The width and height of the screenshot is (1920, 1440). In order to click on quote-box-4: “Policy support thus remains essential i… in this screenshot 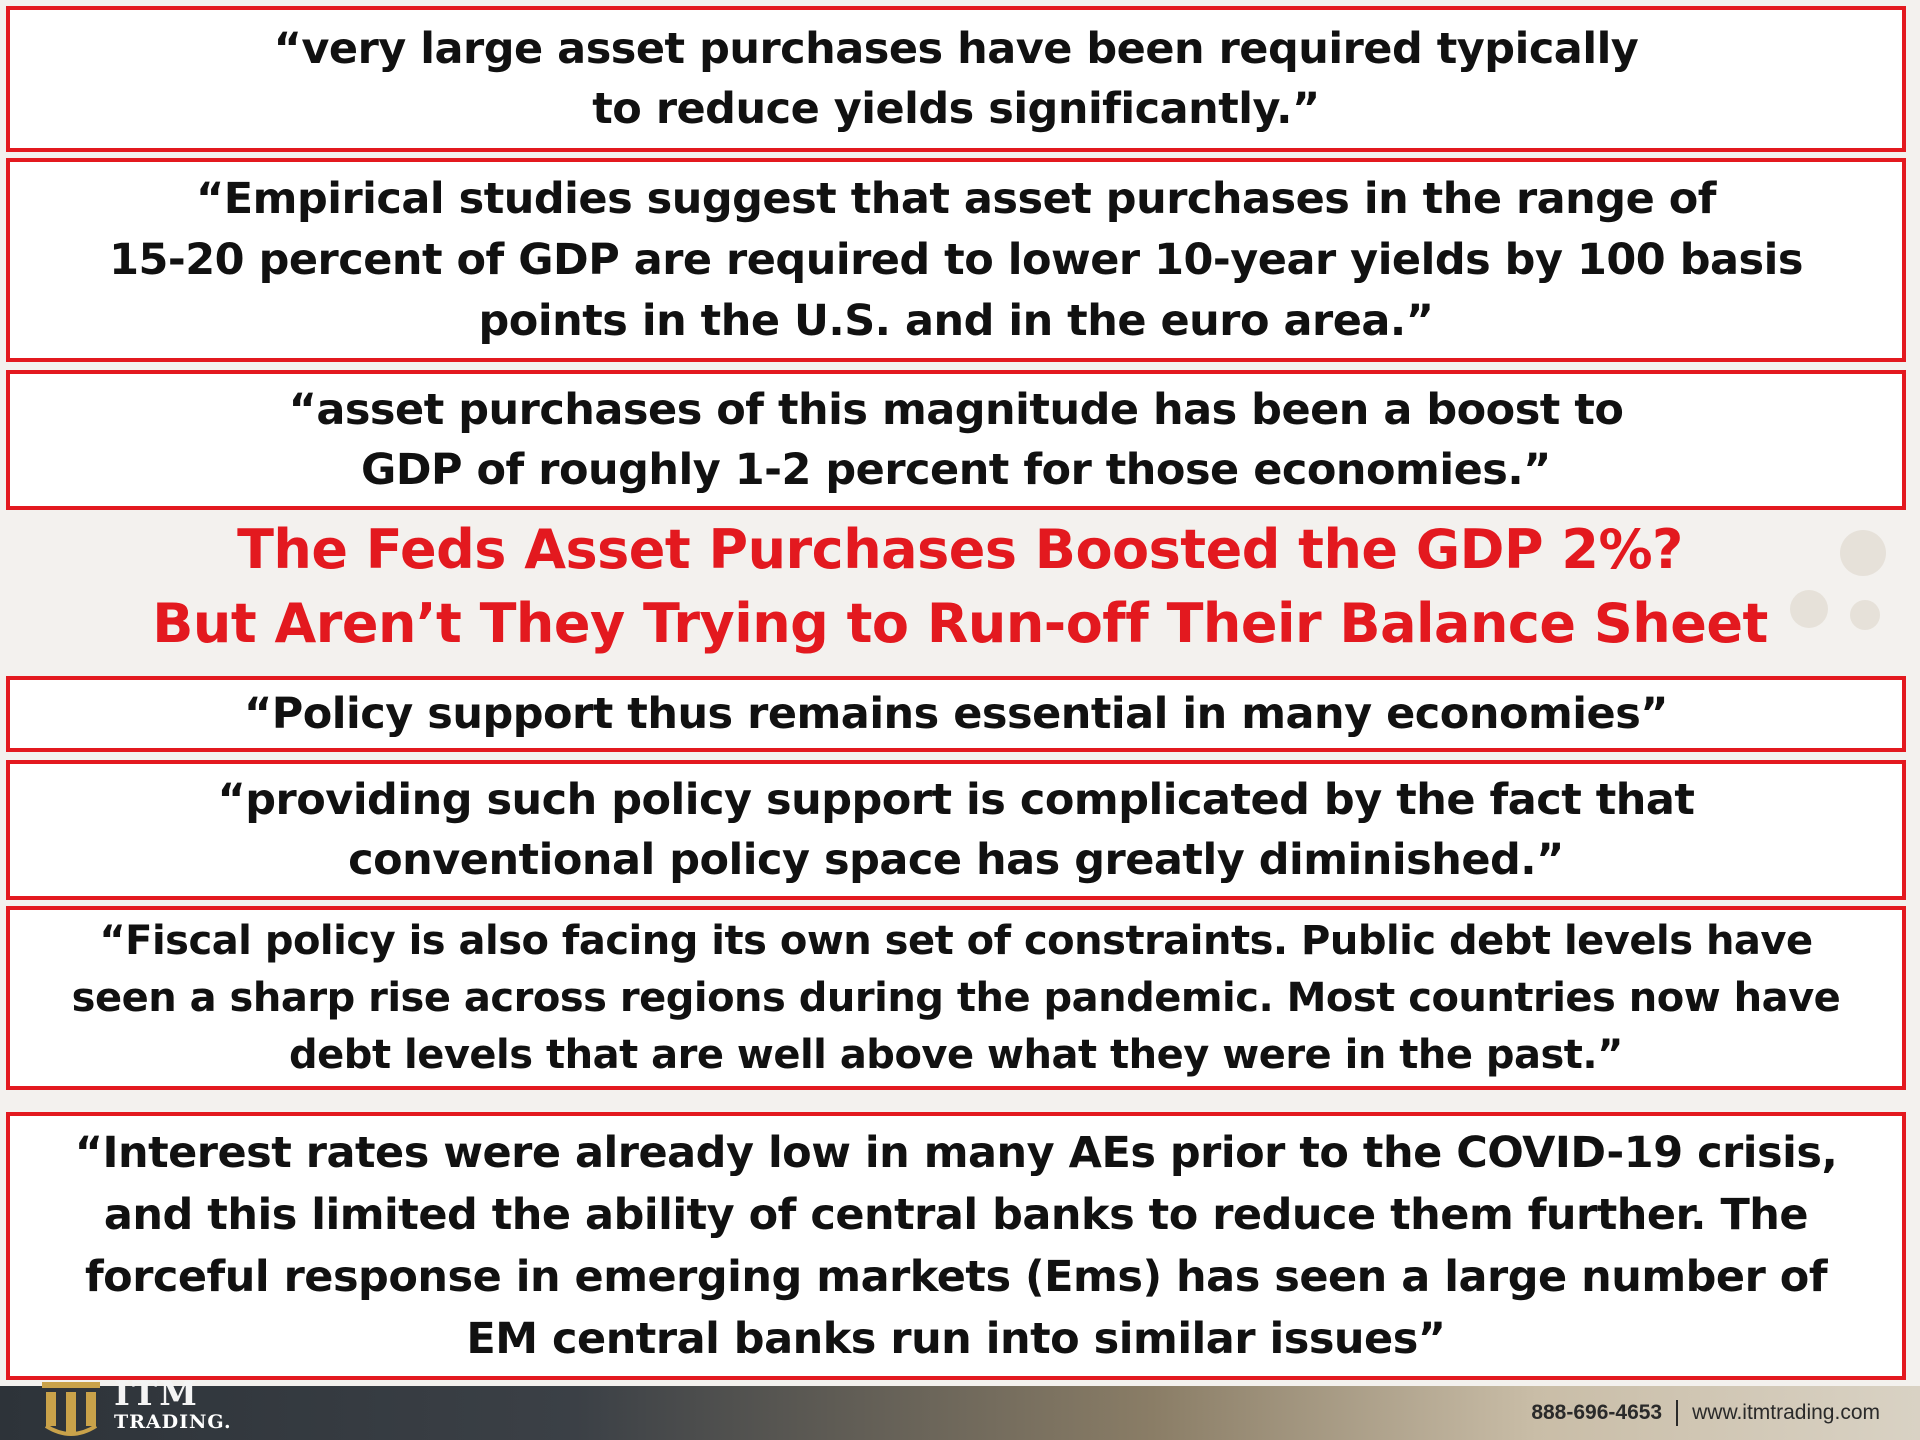, I will do `click(956, 714)`.